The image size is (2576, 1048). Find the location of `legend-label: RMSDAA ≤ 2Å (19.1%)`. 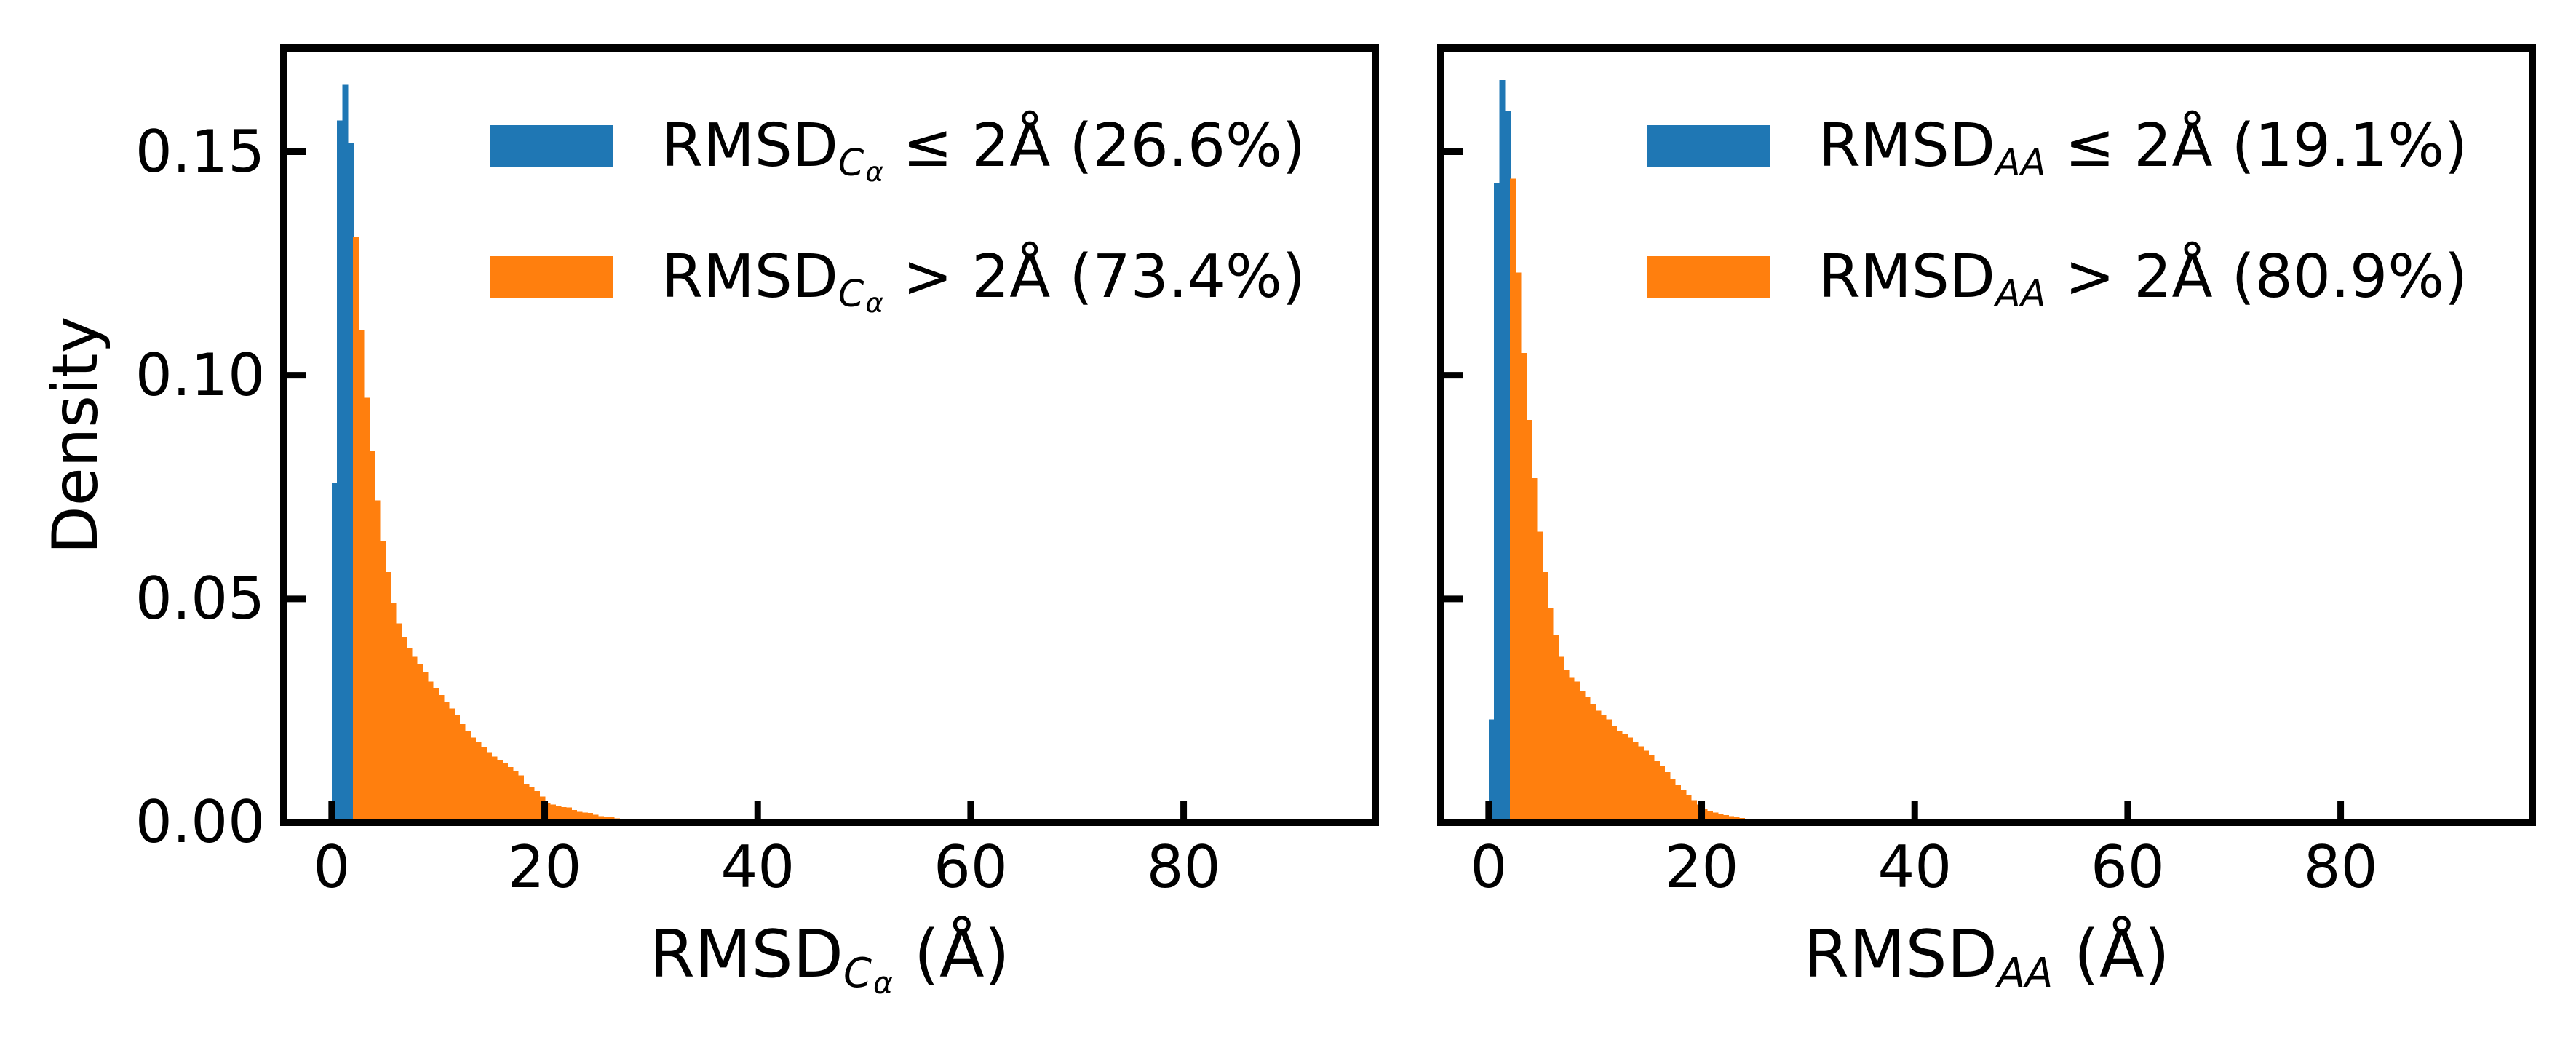

legend-label: RMSDAA ≤ 2Å (19.1%) is located at coordinates (2143, 147).